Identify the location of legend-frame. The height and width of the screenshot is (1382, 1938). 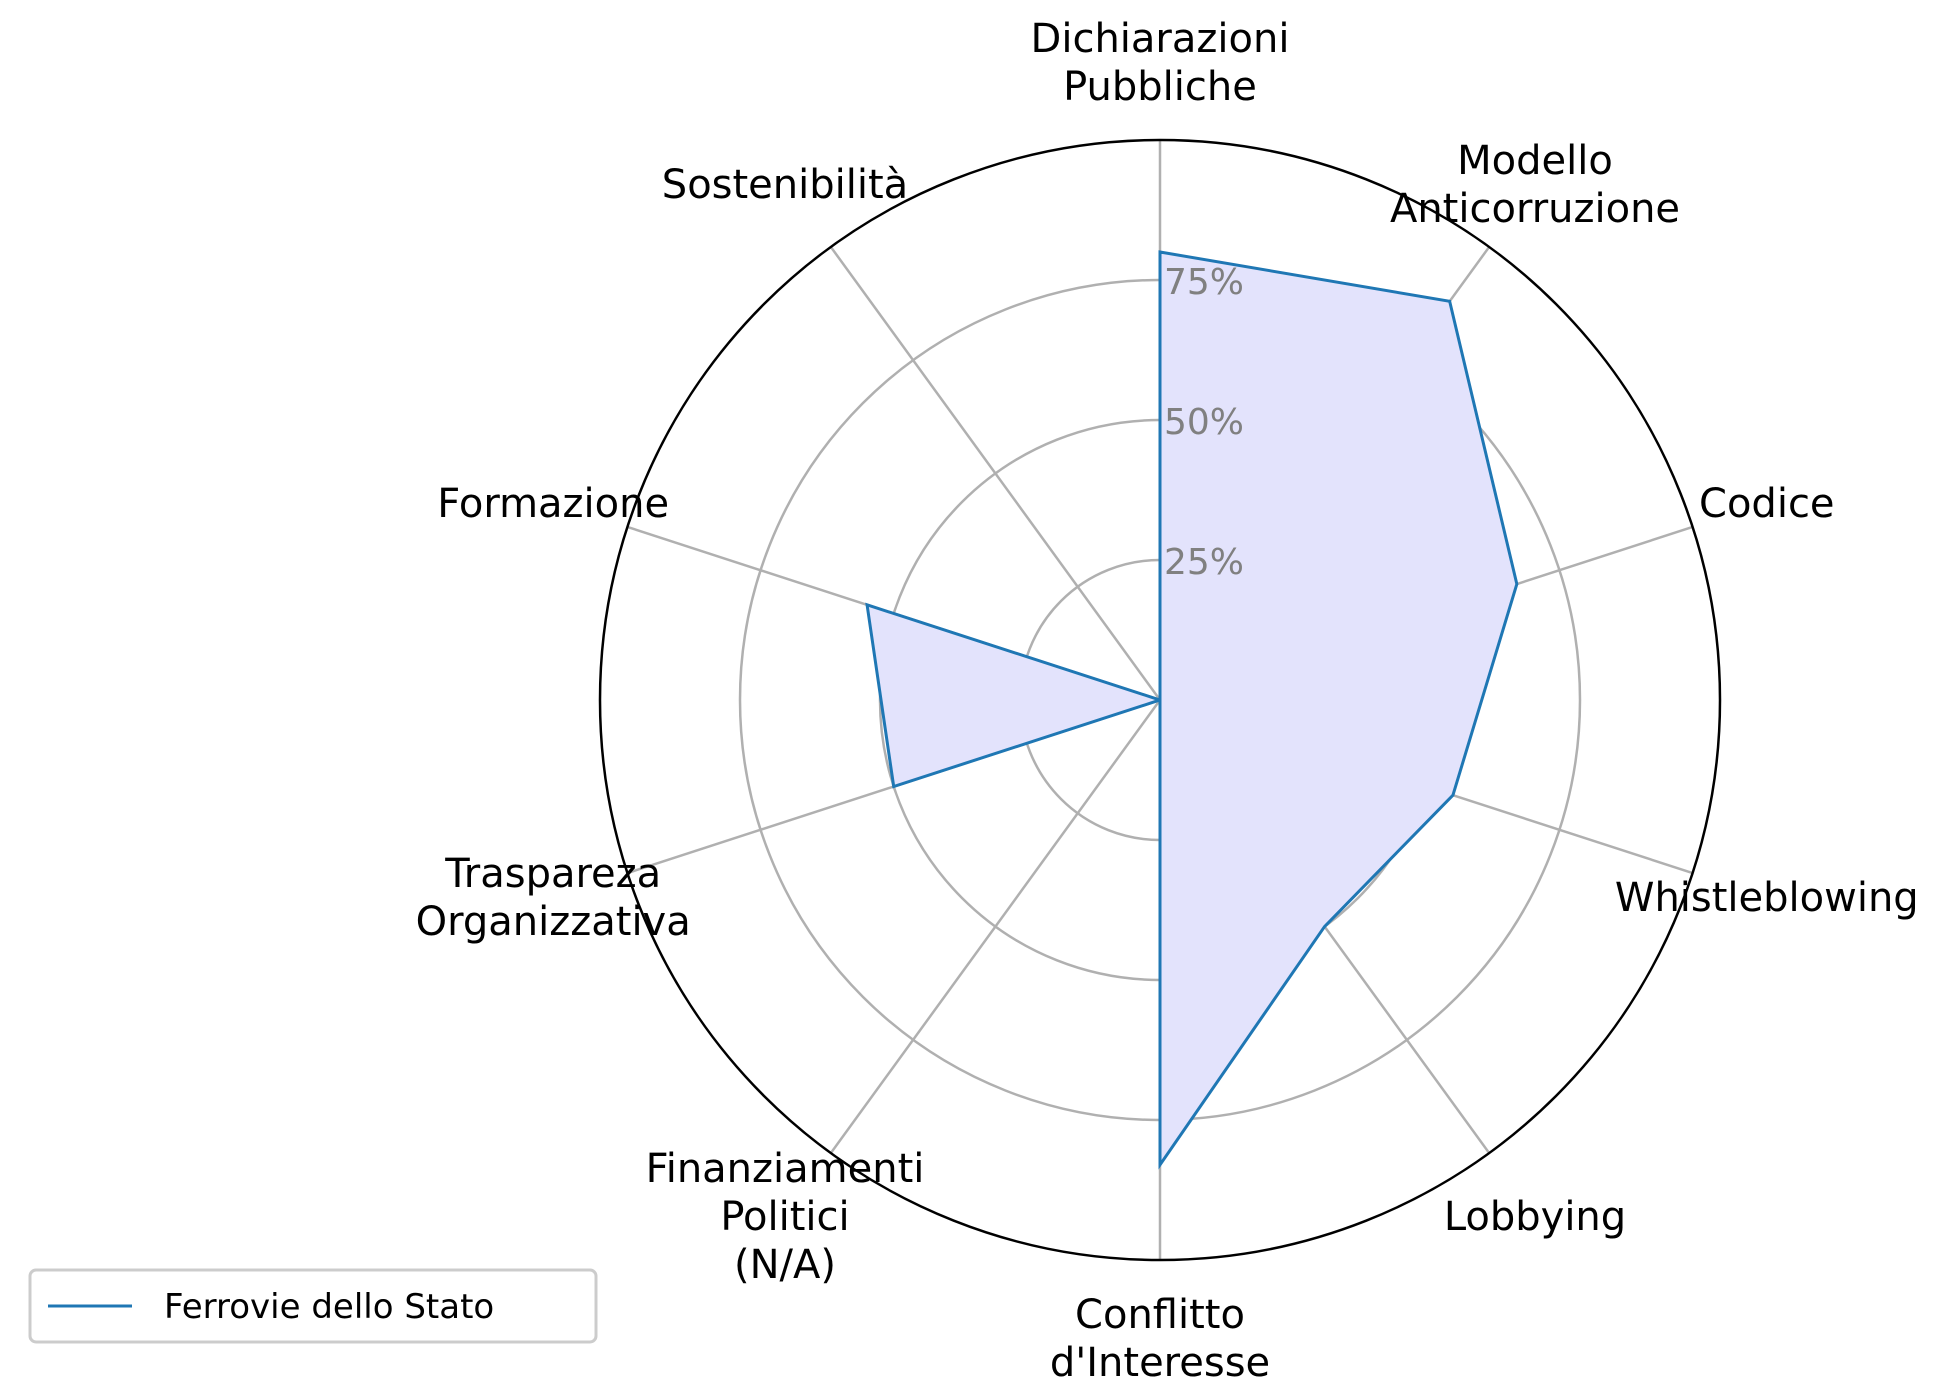
(313, 1306).